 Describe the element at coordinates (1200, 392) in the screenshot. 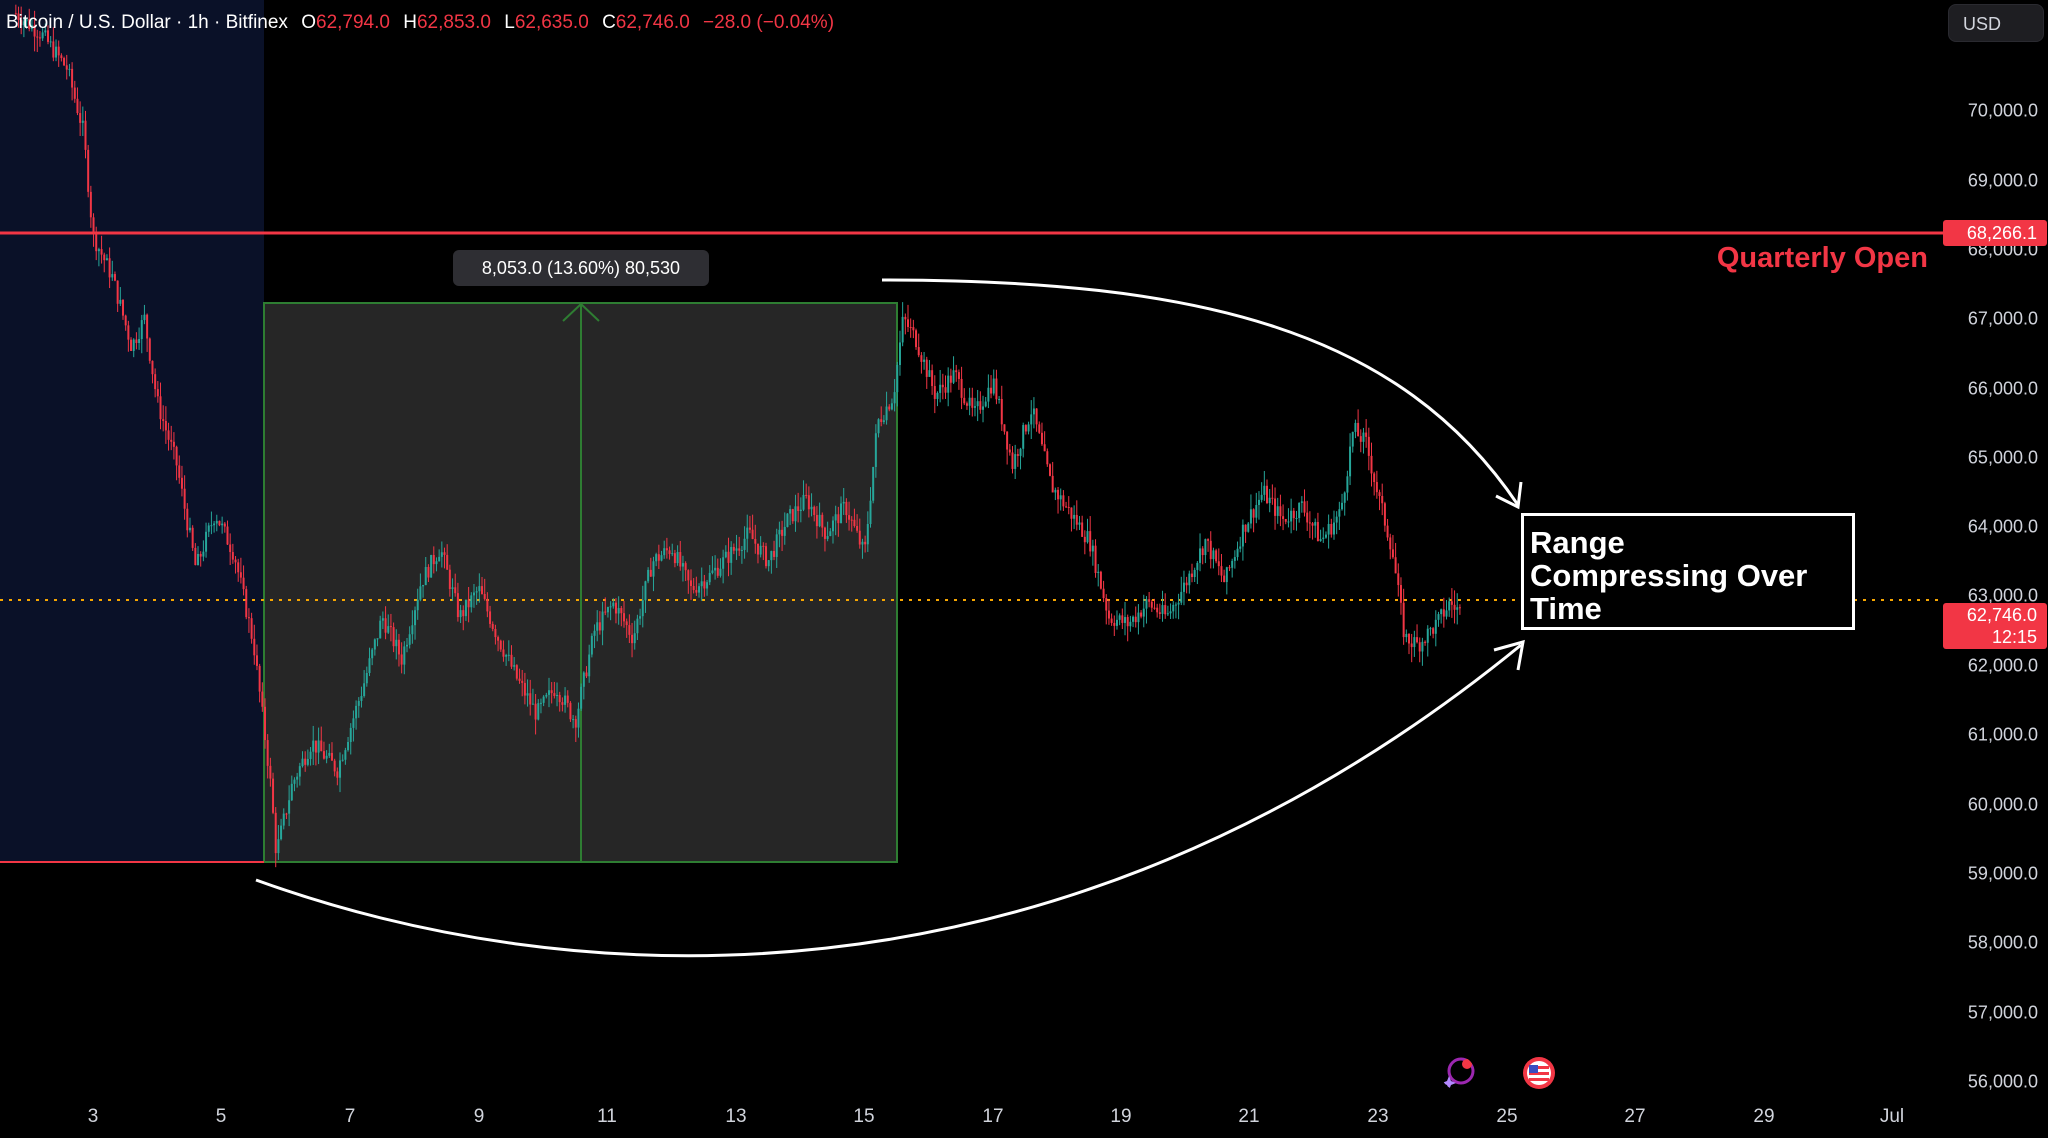

I see `upper-curve-arrow` at that location.